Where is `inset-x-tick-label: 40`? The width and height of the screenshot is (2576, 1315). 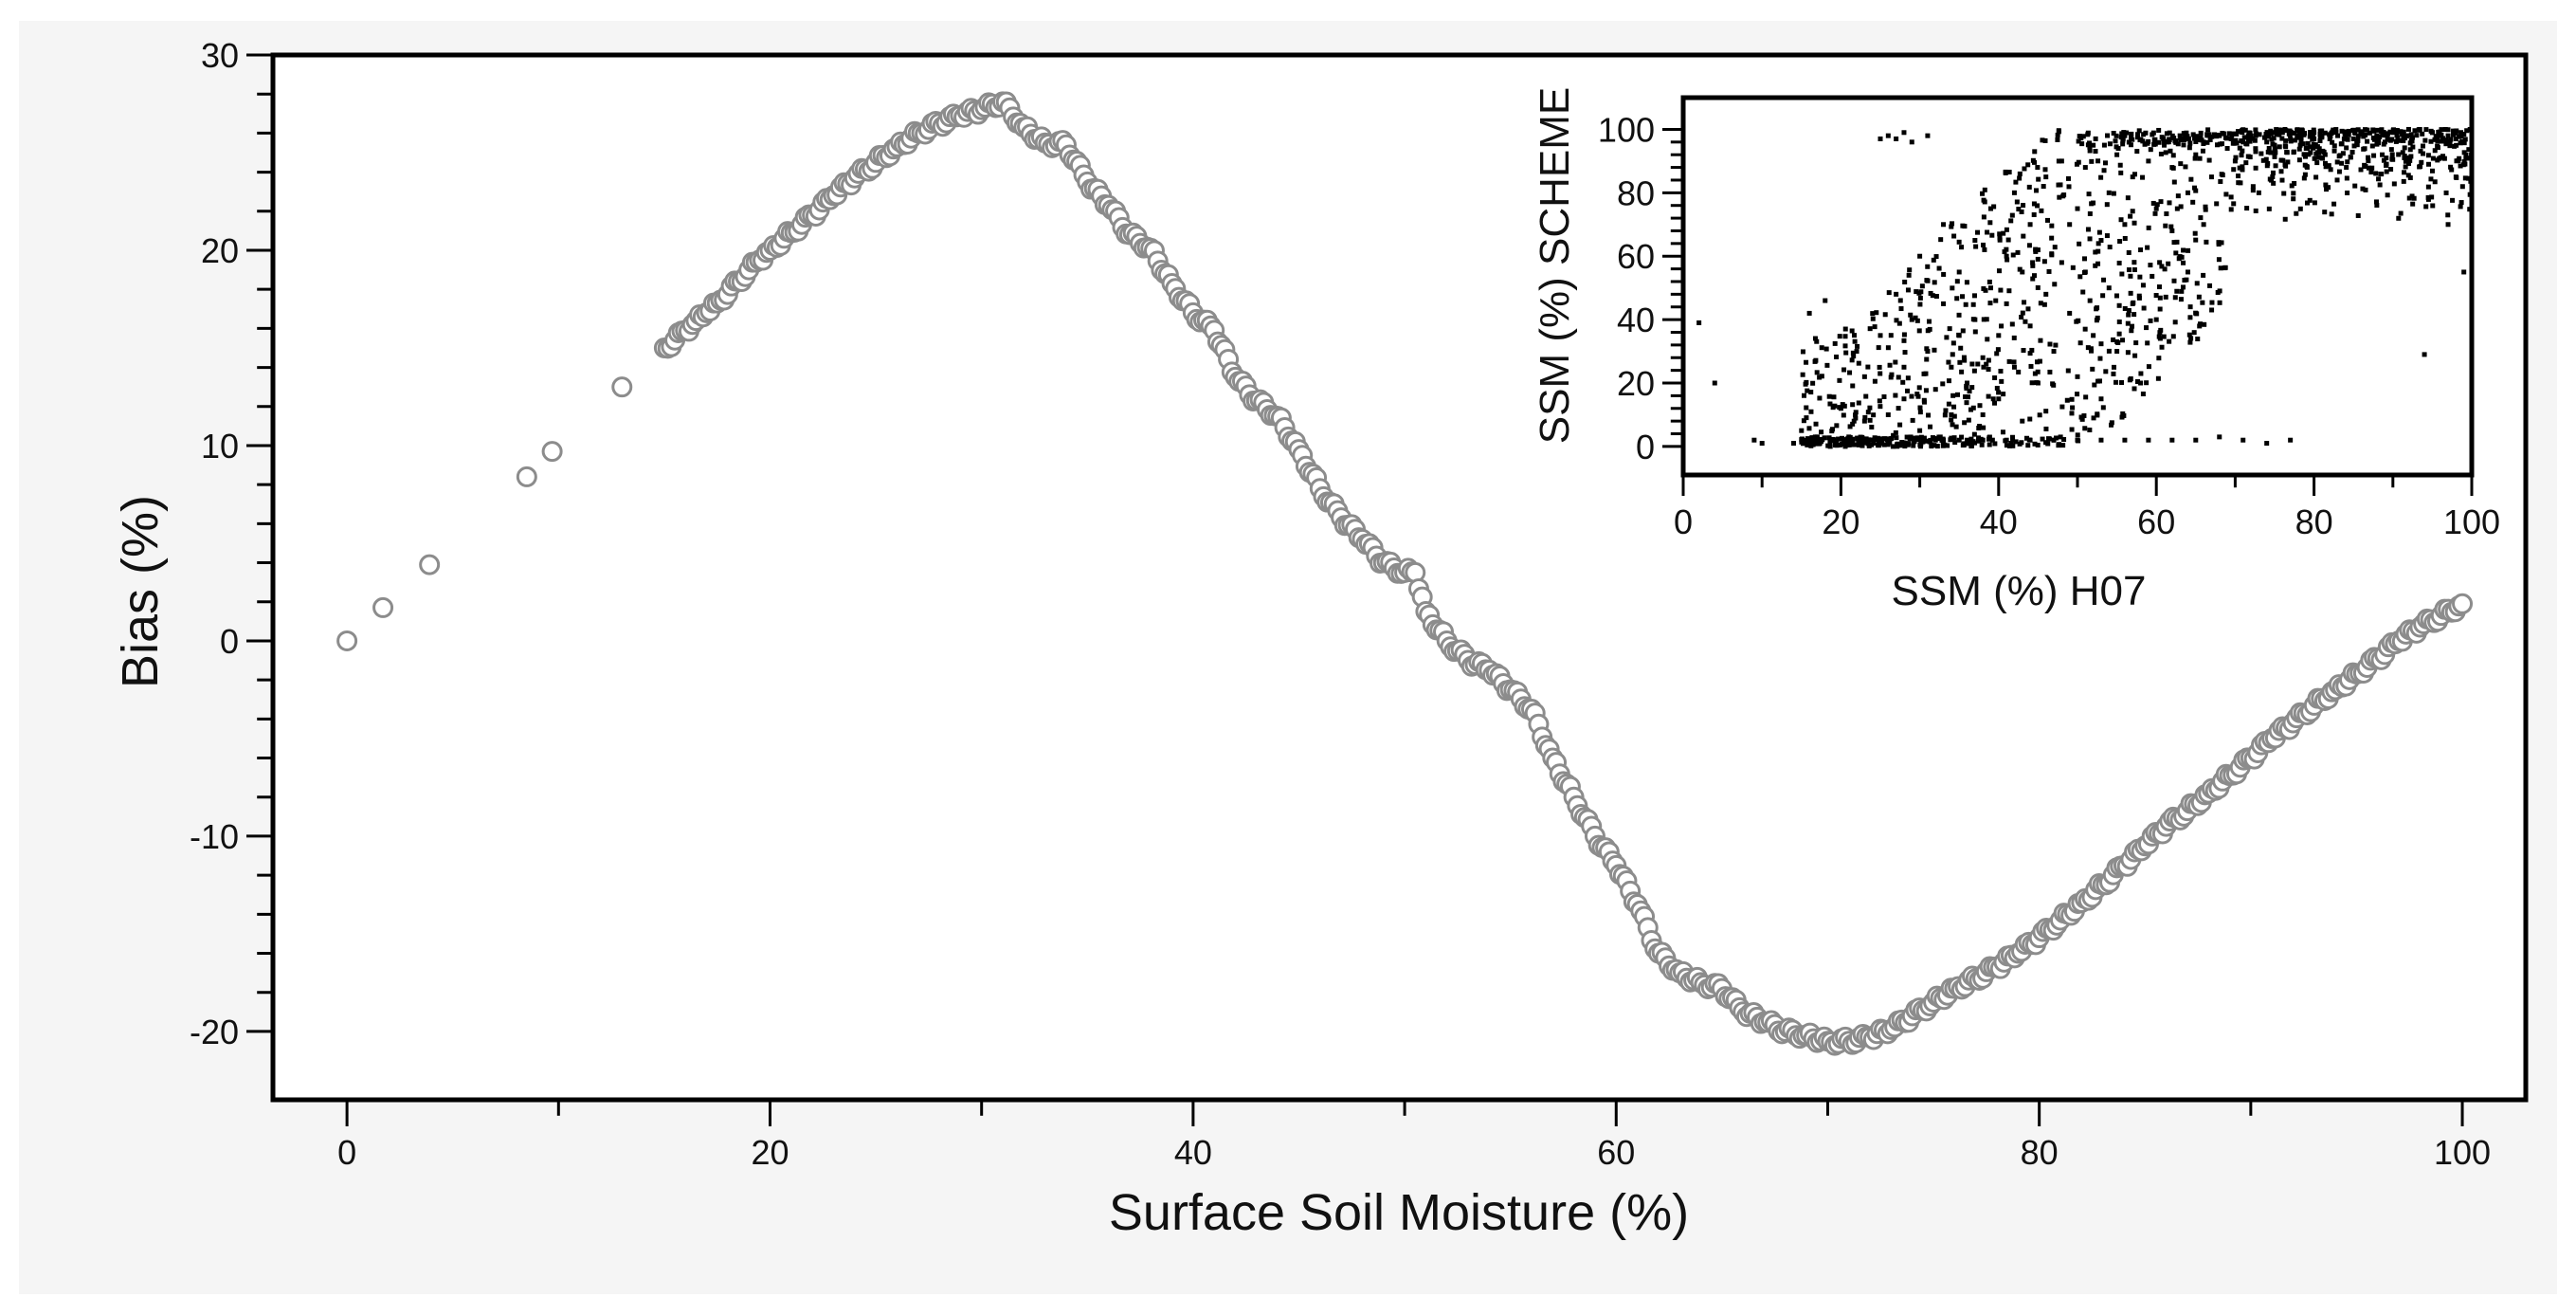
inset-x-tick-label: 40 is located at coordinates (1999, 521).